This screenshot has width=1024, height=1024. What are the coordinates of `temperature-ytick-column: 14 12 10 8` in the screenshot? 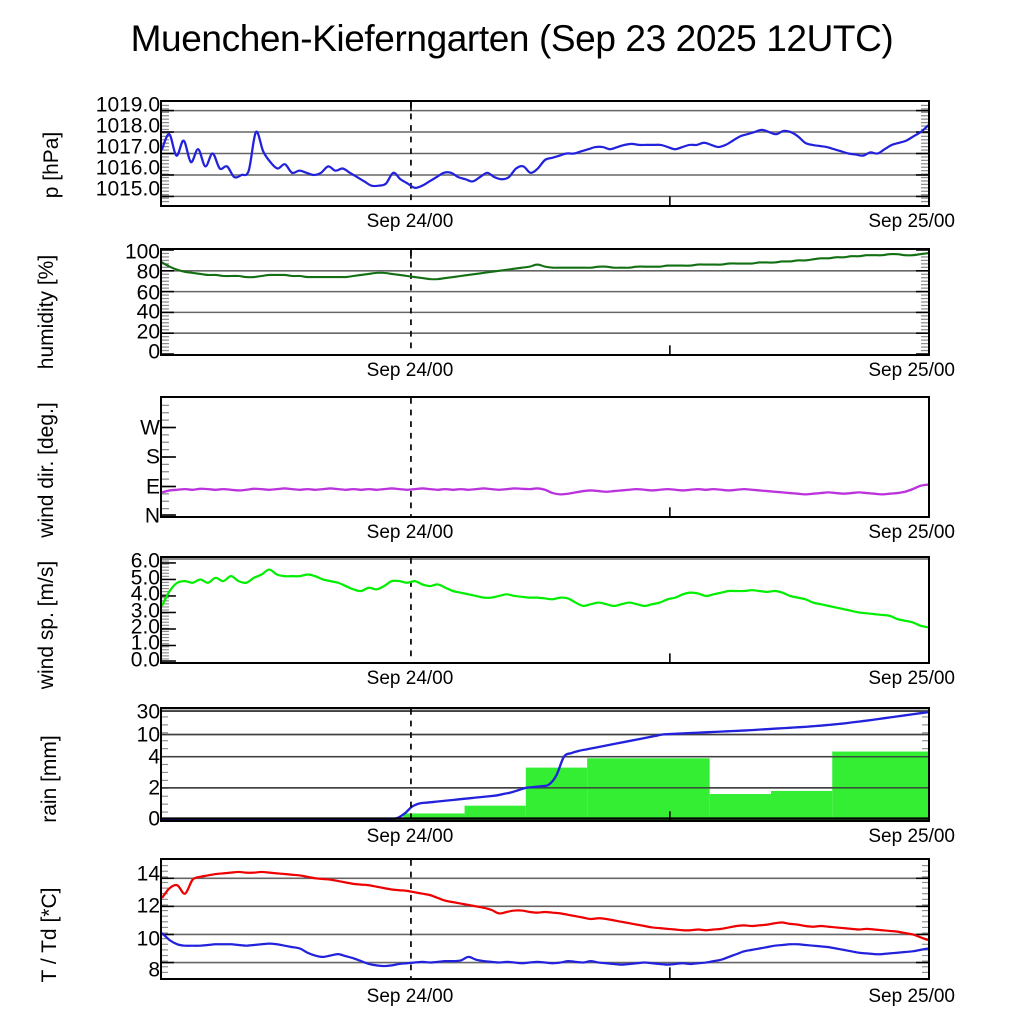 It's located at (111, 921).